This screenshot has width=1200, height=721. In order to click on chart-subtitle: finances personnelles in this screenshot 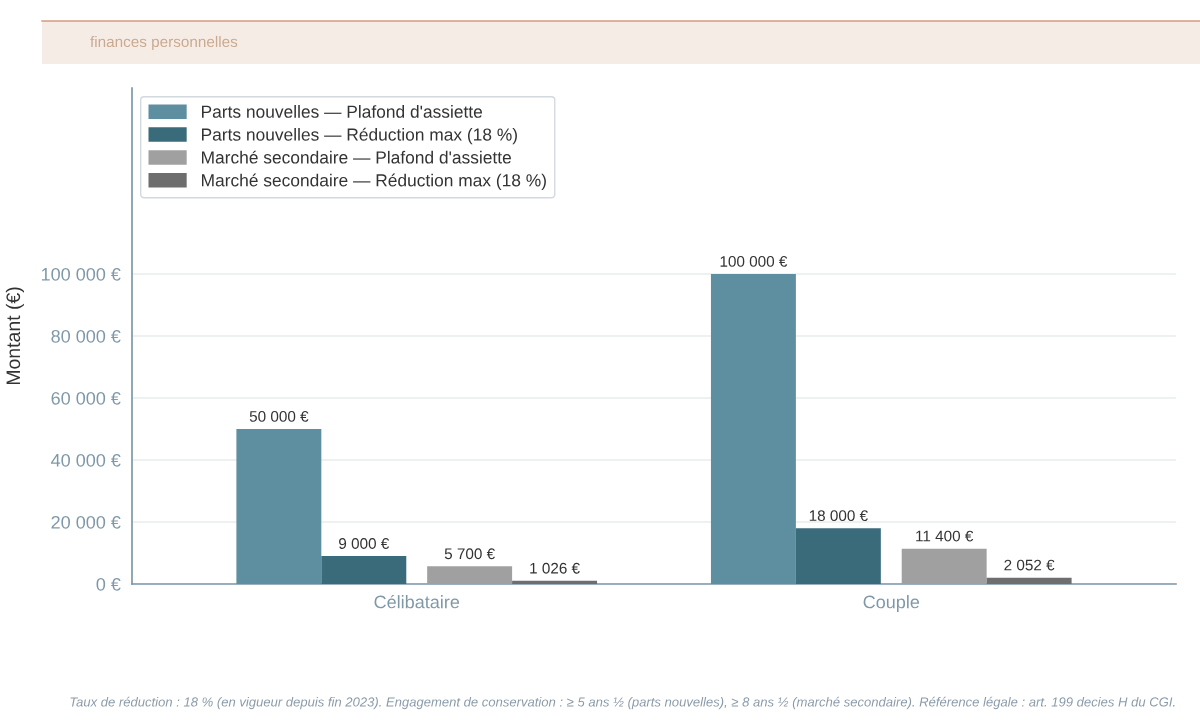, I will do `click(164, 43)`.